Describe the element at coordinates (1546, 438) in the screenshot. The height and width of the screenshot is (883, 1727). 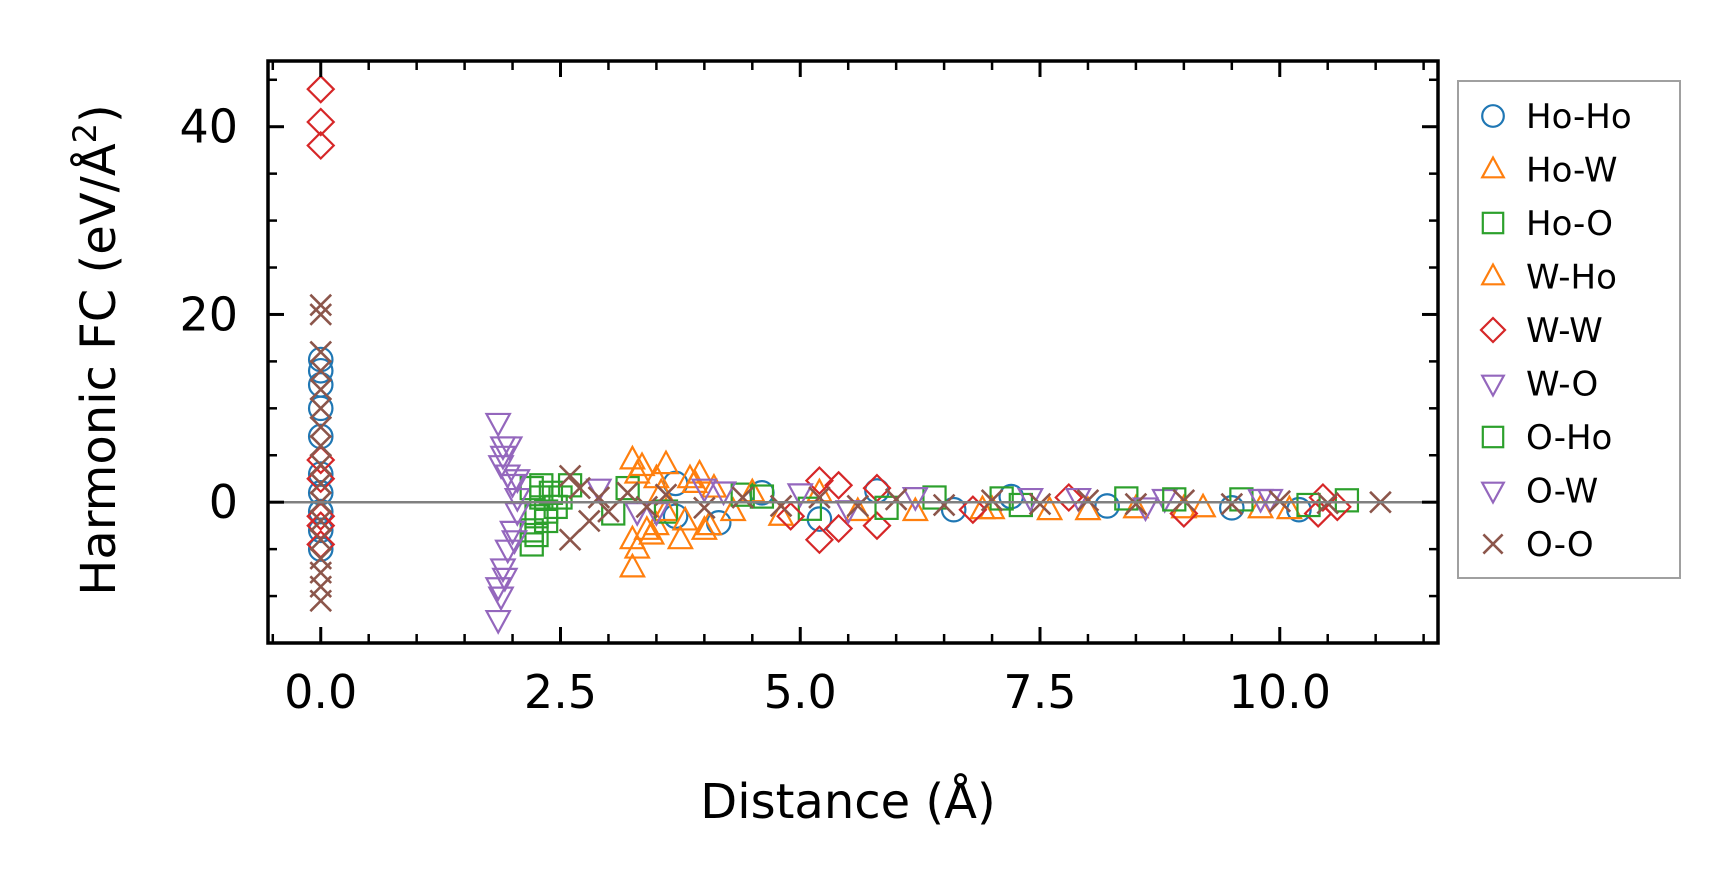
I see `legend-item-o-ho: O-Ho` at that location.